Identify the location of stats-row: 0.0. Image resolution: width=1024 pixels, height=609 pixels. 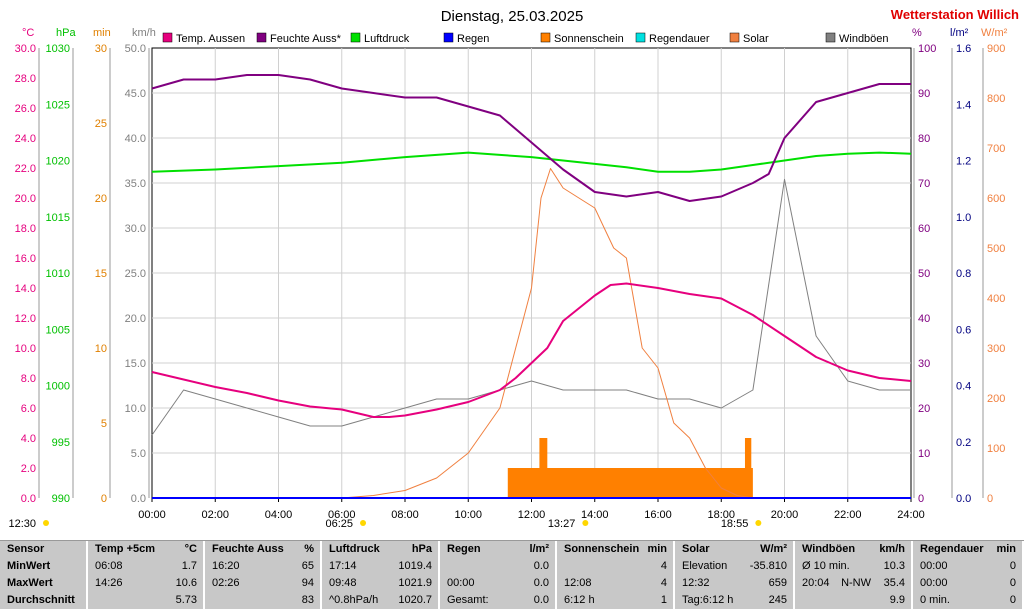
(497, 566).